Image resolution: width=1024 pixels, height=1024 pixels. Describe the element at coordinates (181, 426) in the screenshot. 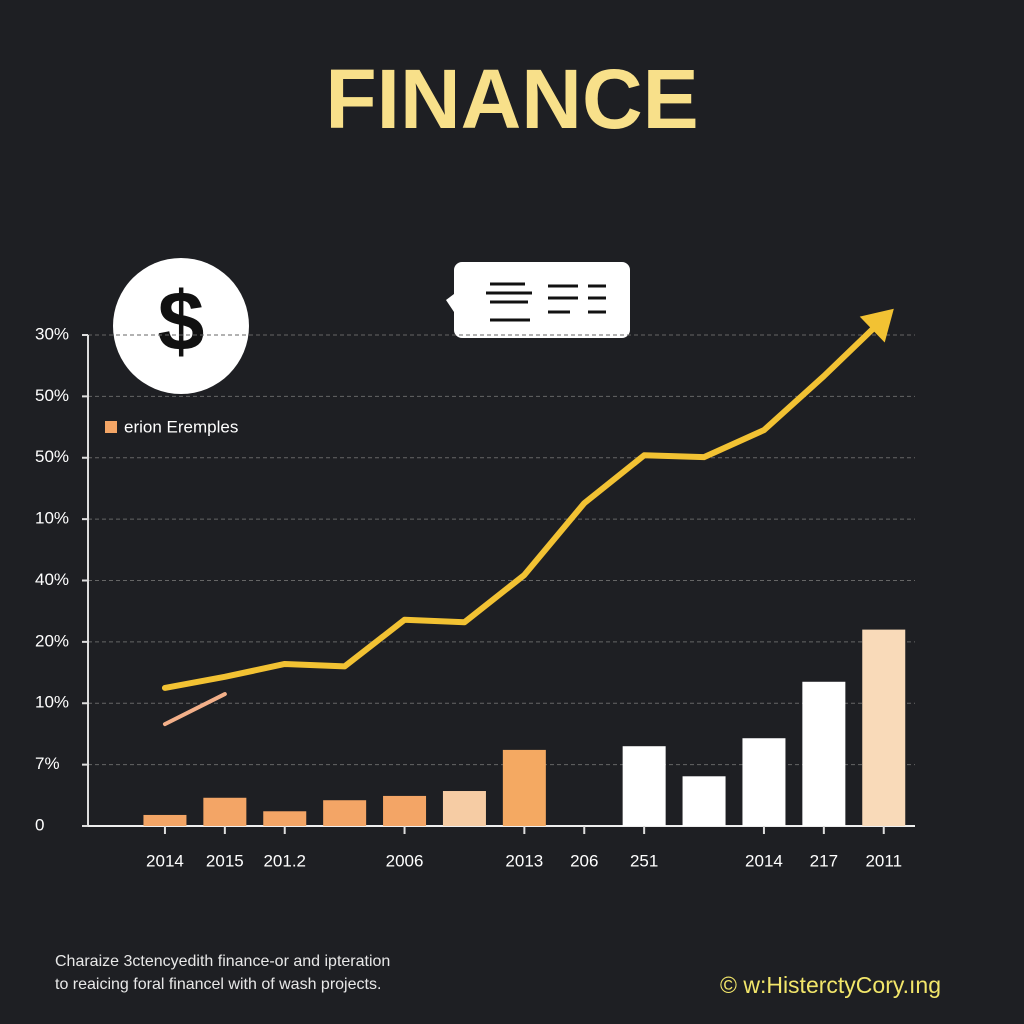

I see `legend-label: erion Eremples` at that location.